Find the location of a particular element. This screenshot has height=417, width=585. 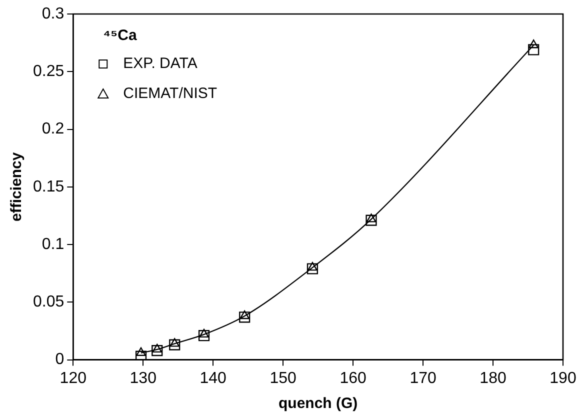

y-axis-title: efficiency is located at coordinates (17, 187).